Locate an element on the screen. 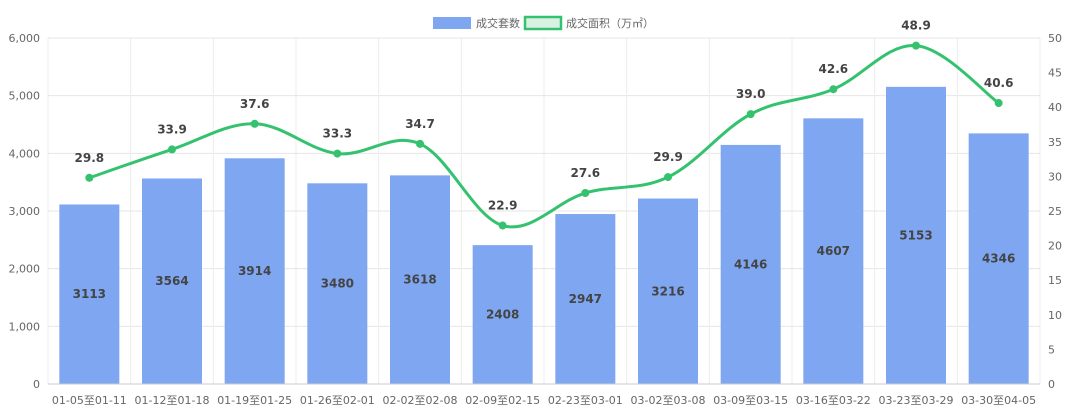 This screenshot has width=1080, height=417. line-value-label: 33.3 is located at coordinates (338, 134).